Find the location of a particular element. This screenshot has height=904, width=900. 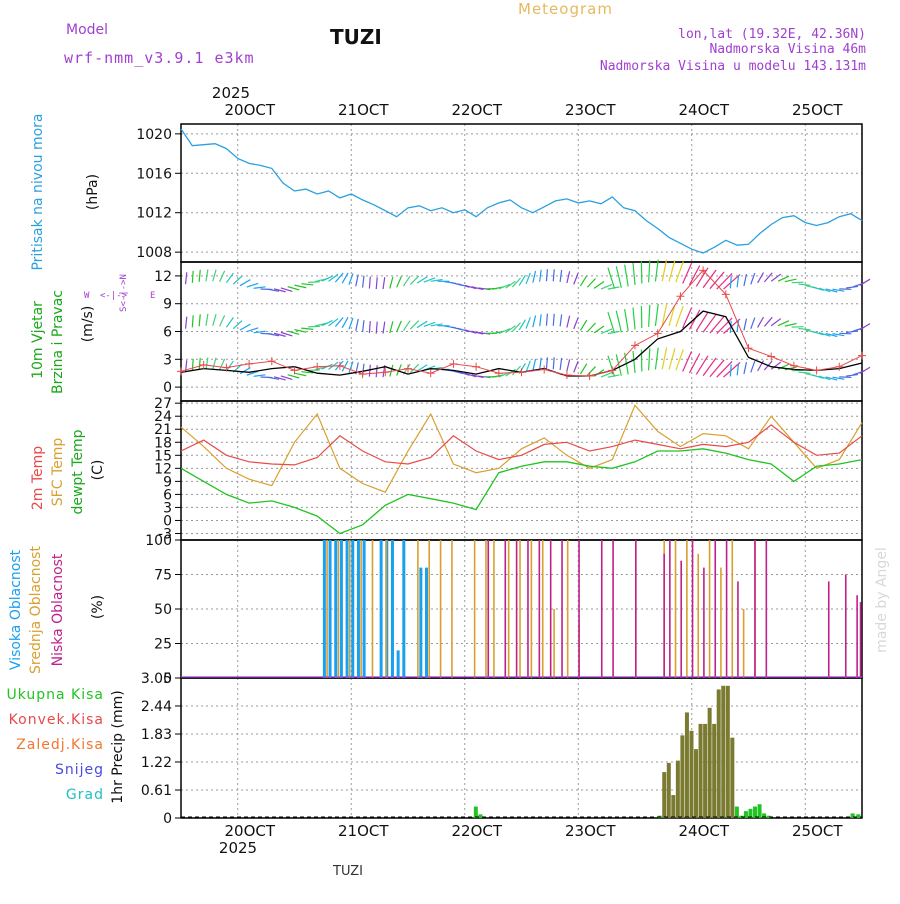

precip-hail-label: Grad is located at coordinates (85, 795).